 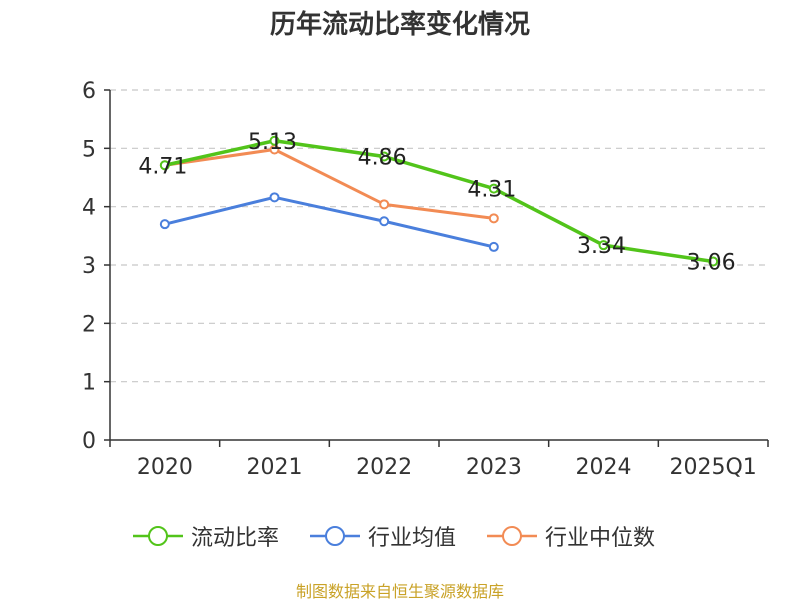 I want to click on legend-item-industry-mean: 行业均值, so click(x=383, y=536).